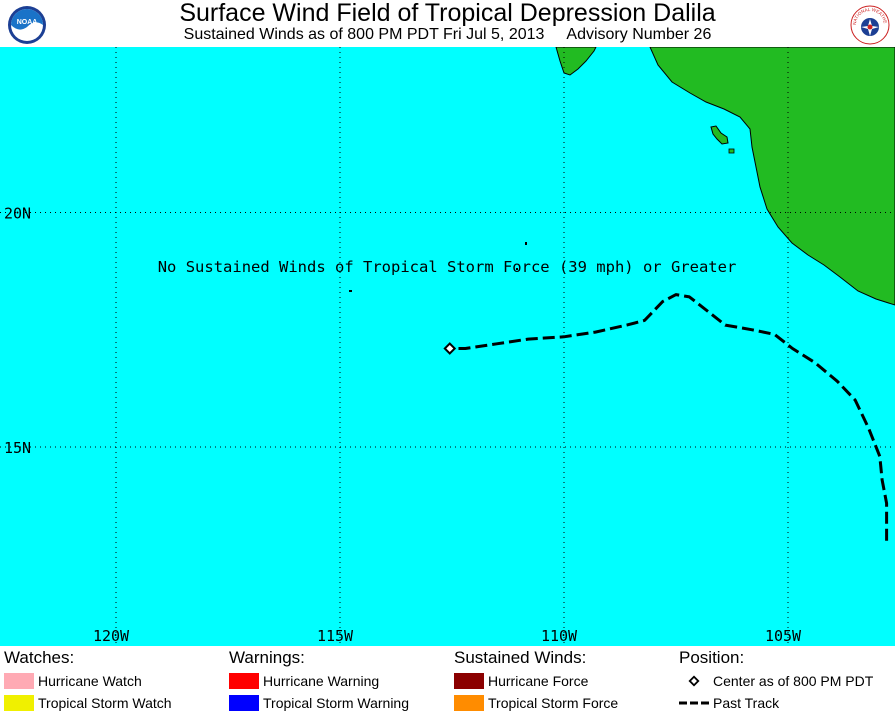  What do you see at coordinates (267, 657) in the screenshot?
I see `legend-warnings-title: Warnings:` at bounding box center [267, 657].